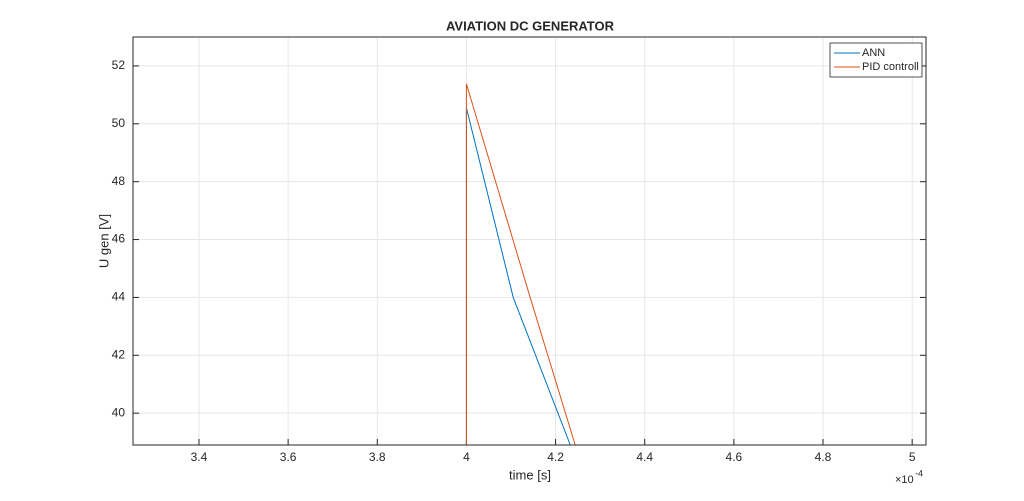 The width and height of the screenshot is (1024, 501). I want to click on x-exponent-base: ×10, so click(904, 480).